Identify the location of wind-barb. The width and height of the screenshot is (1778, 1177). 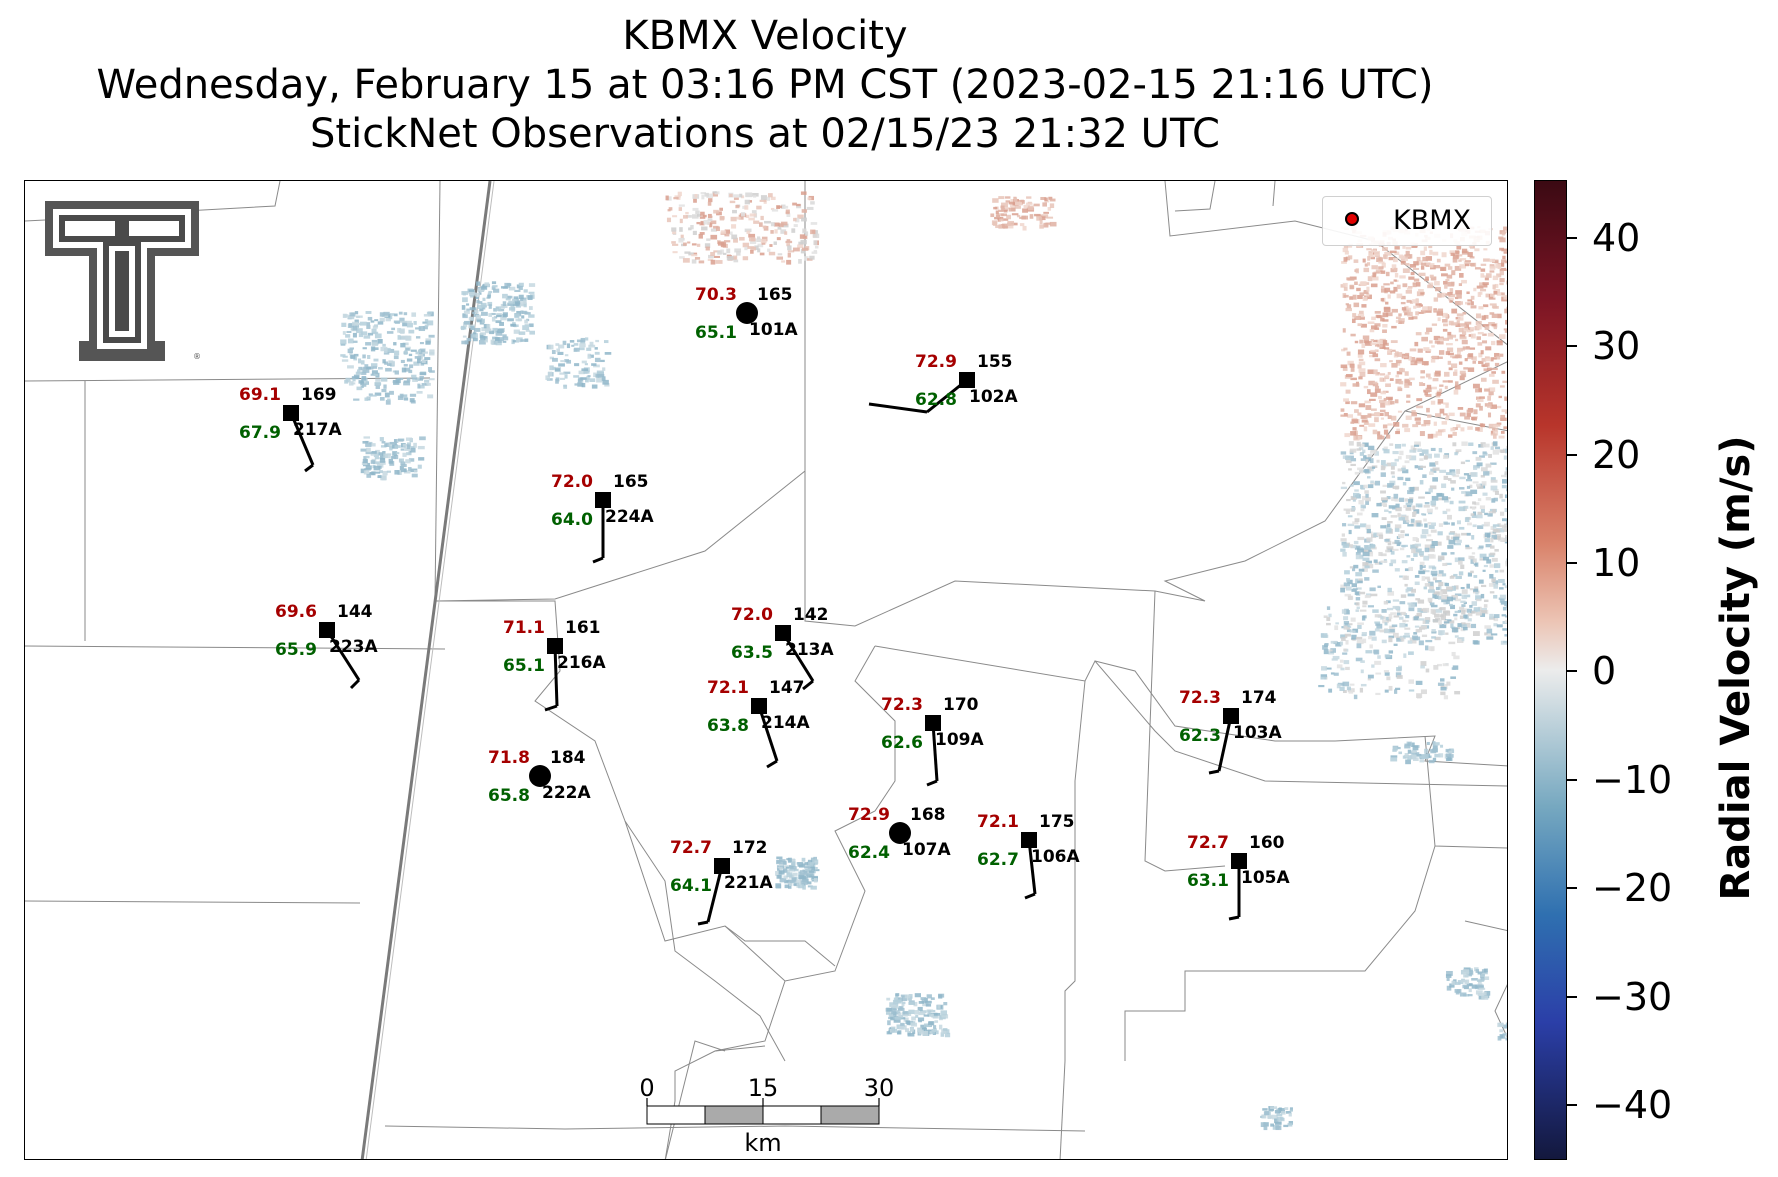
(302, 439).